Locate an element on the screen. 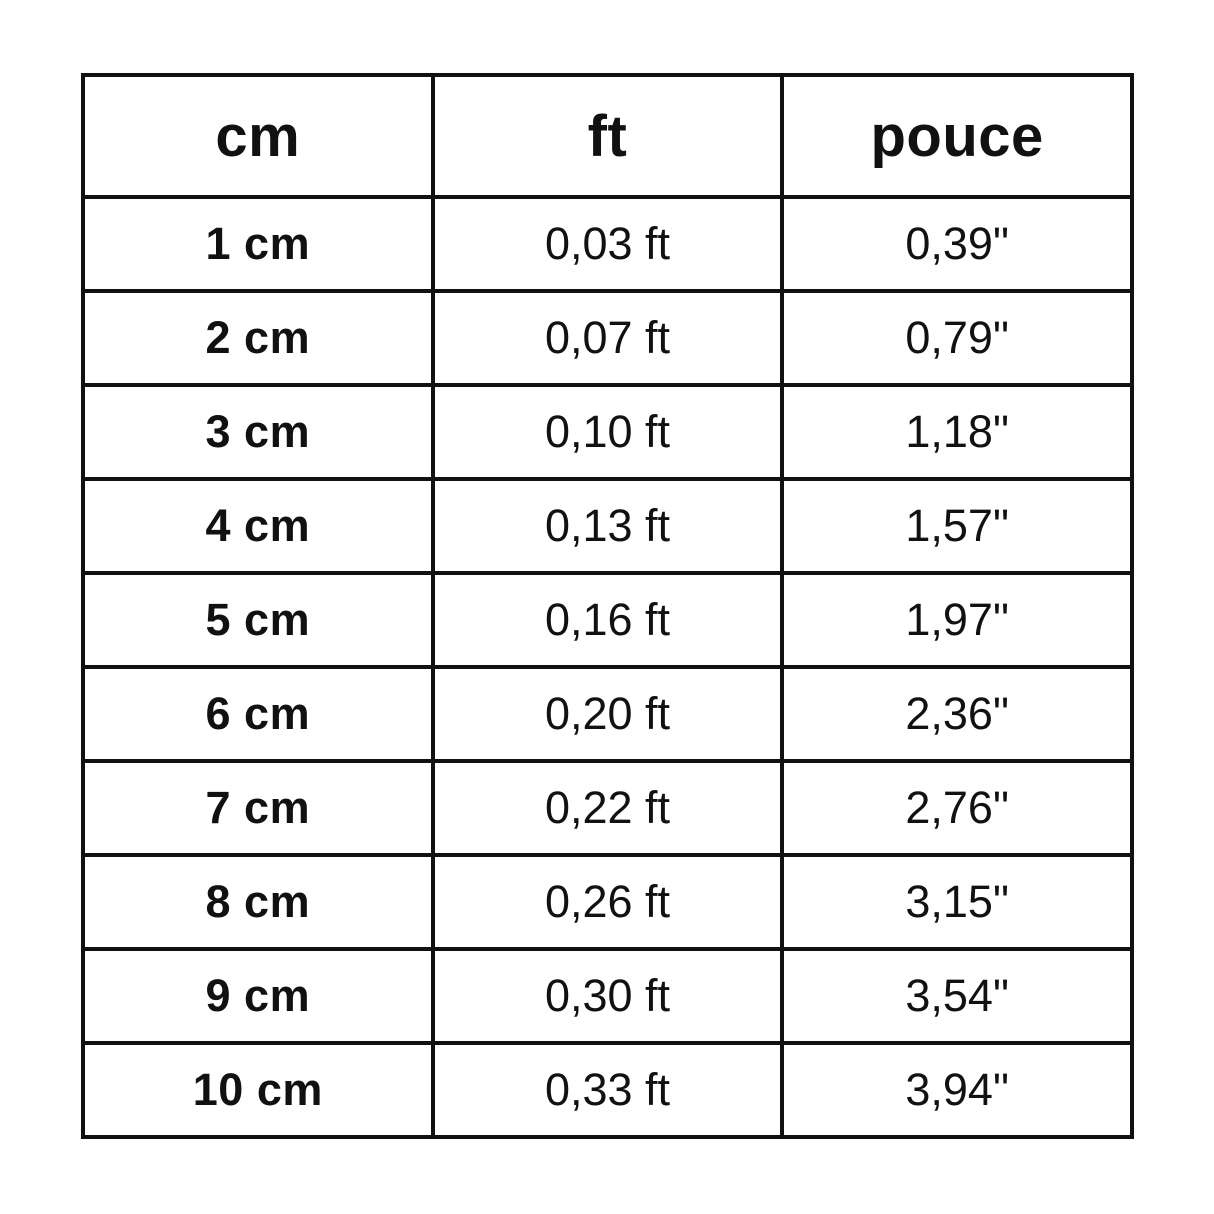 The image size is (1214, 1214). cell-pouce: 1,57" is located at coordinates (957, 526).